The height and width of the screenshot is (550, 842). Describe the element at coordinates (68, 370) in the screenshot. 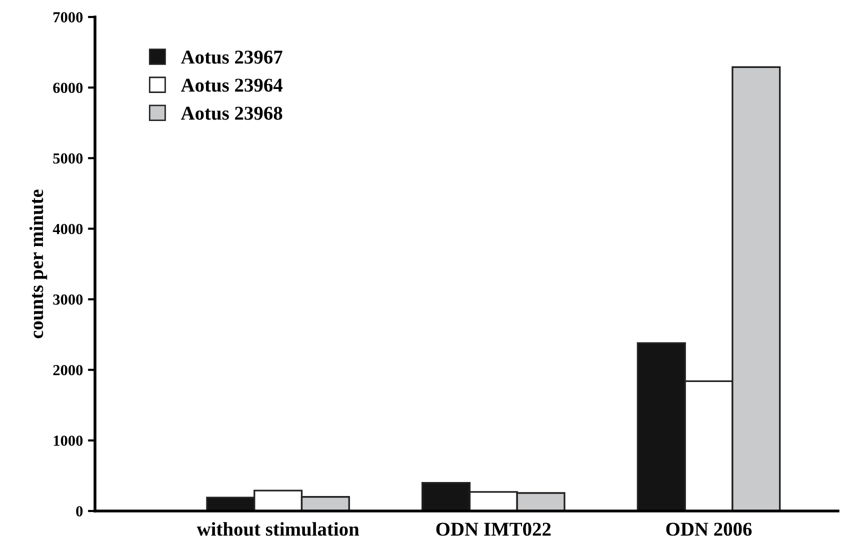

I see `y-tick-label: 2000` at that location.